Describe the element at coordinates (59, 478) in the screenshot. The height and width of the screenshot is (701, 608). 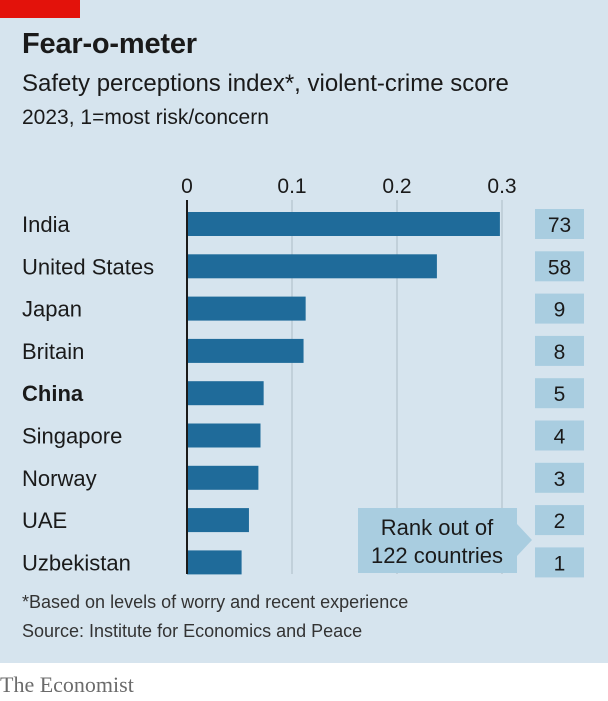
I see `category-label: Norway` at that location.